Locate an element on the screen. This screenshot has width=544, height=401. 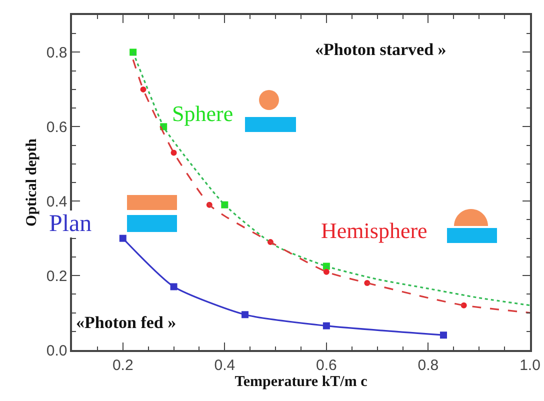
x-tick-label: 0.4 is located at coordinates (225, 365).